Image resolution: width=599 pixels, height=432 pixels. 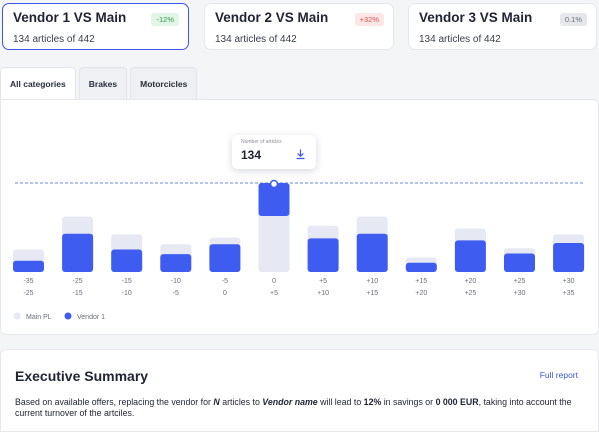 I want to click on tick-label-top: -25, so click(x=78, y=281).